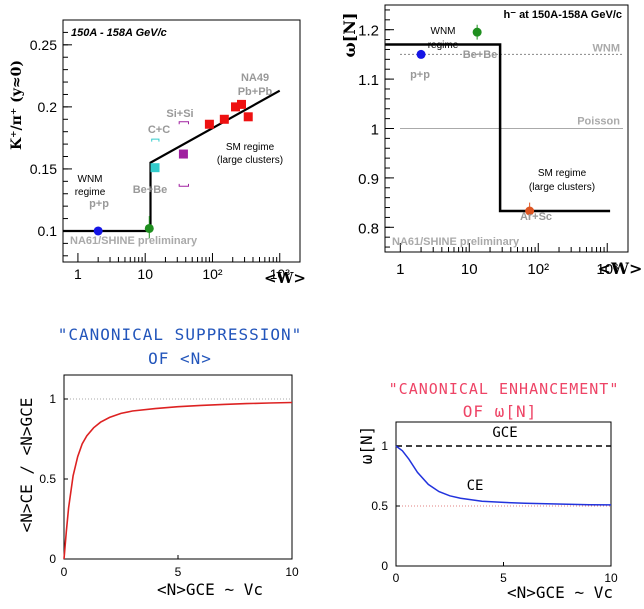 This screenshot has width=644, height=609. Describe the element at coordinates (180, 358) in the screenshot. I see `chart-heading: OF <N>` at that location.